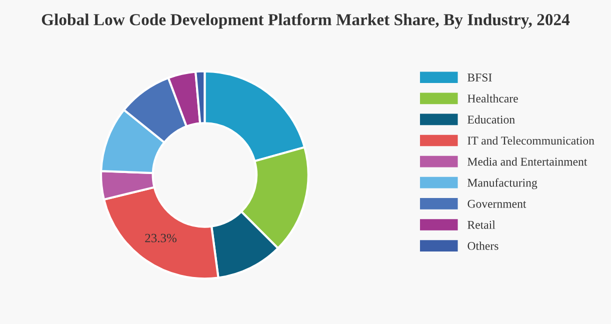 The image size is (611, 324). What do you see at coordinates (503, 184) in the screenshot?
I see `legend-label: Manufacturing` at bounding box center [503, 184].